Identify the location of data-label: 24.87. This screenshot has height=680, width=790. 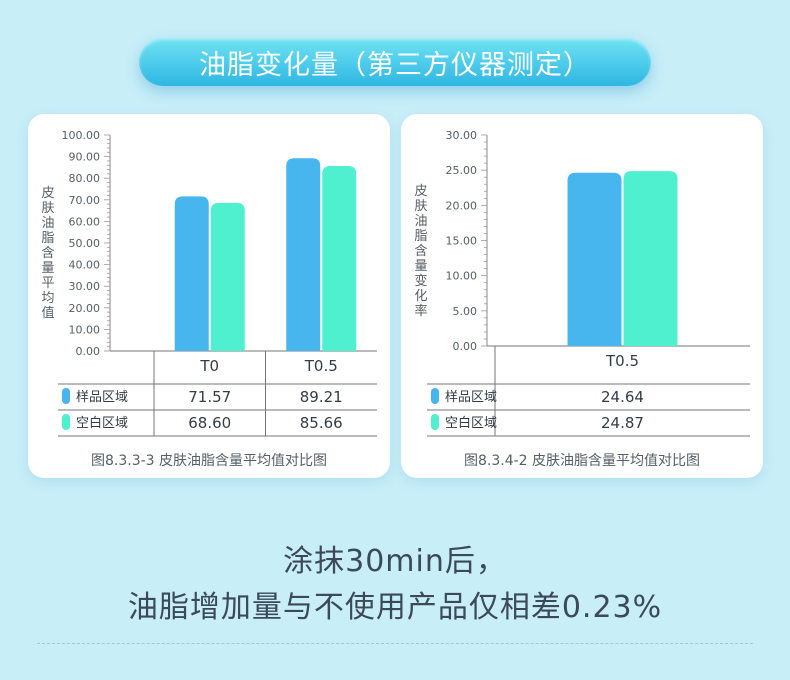
(622, 423).